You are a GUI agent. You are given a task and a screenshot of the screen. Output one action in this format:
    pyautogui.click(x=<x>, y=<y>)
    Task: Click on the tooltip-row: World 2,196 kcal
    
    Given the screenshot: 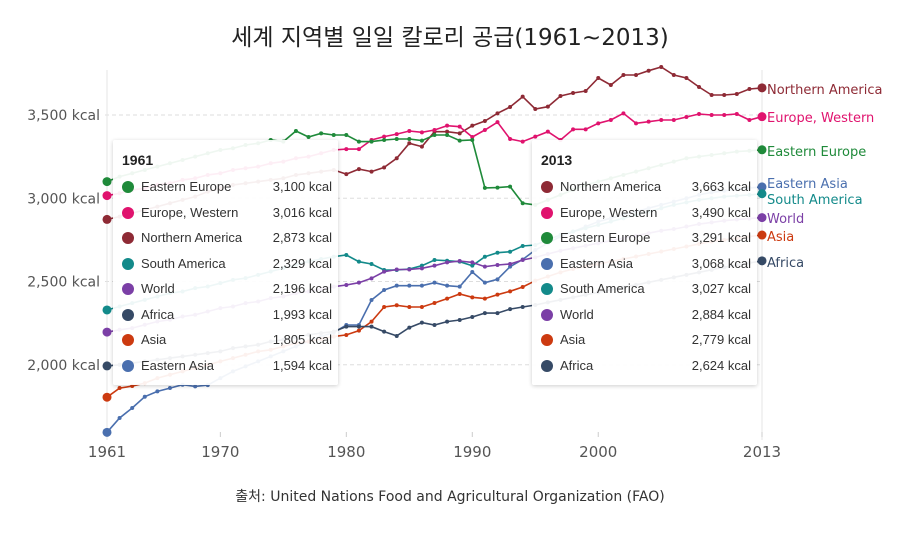 What is the action you would take?
    pyautogui.click(x=227, y=291)
    